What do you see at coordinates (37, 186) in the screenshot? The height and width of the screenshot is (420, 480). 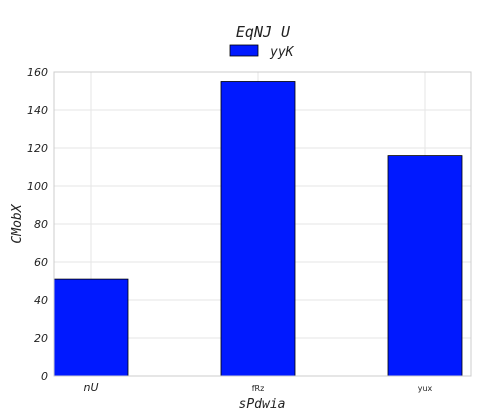 I see `y-tick-label: 100` at bounding box center [37, 186].